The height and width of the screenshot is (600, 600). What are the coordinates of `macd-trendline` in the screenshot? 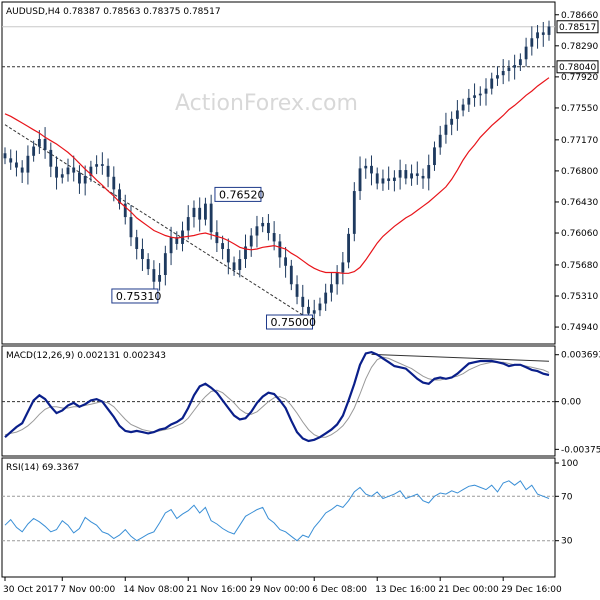 It's located at (460, 357).